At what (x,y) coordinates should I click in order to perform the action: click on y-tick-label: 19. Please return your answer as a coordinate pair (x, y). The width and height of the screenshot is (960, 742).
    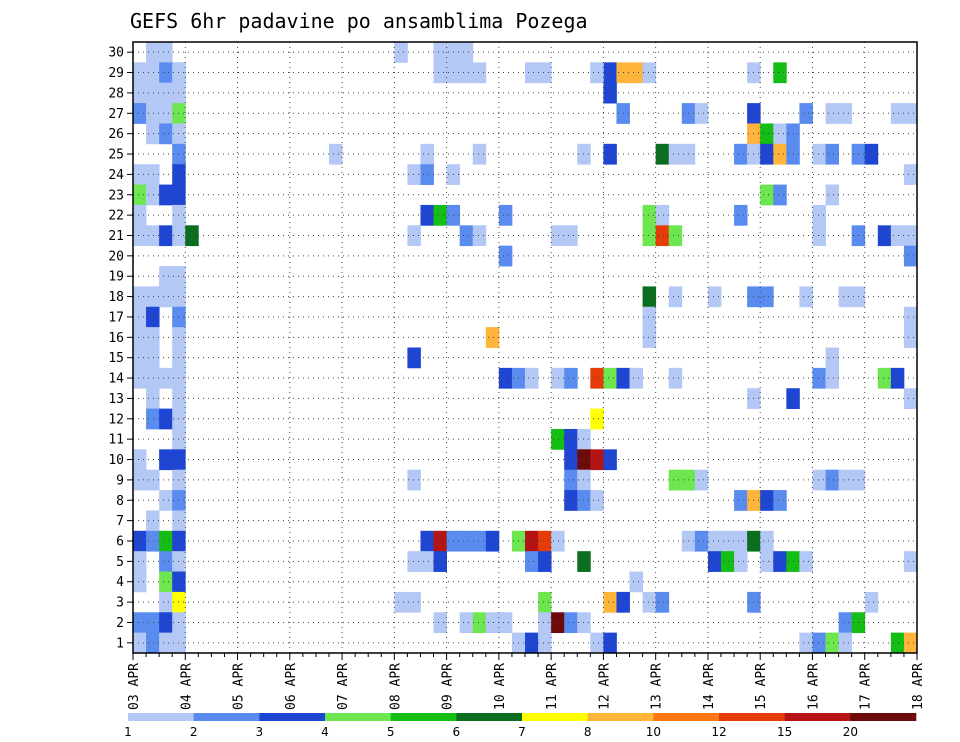
    Looking at the image, I should click on (116, 277).